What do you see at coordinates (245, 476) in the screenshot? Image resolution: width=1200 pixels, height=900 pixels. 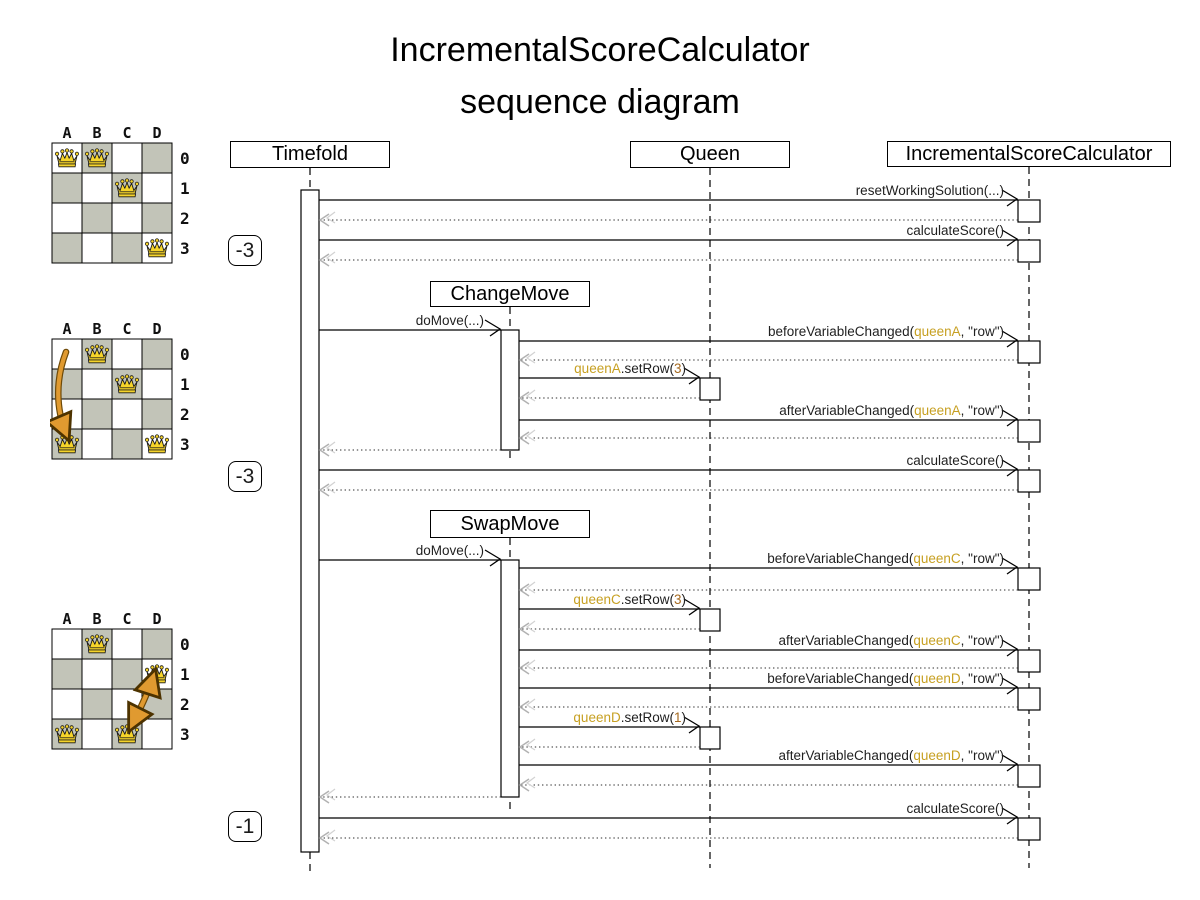 I see `score-badge-2: -3` at bounding box center [245, 476].